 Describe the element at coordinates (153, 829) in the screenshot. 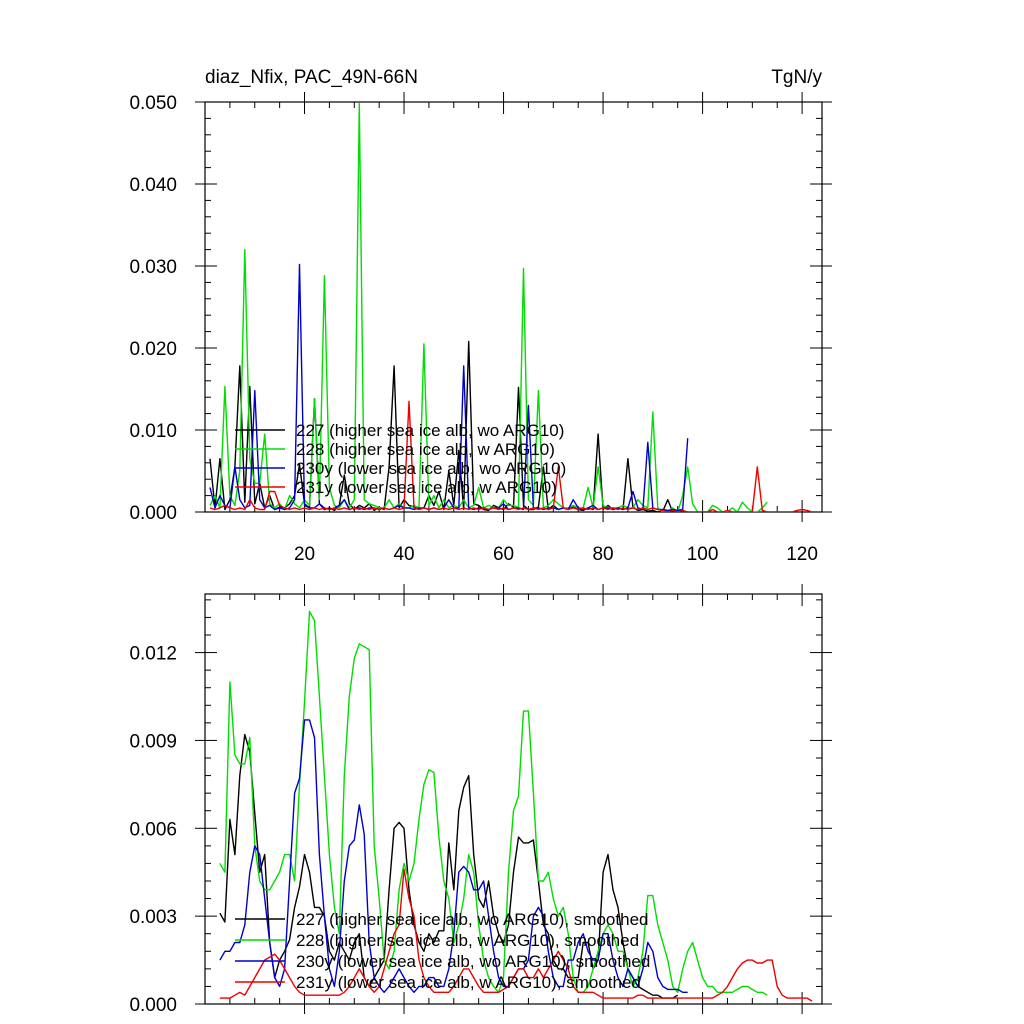

I see `y-tick-label: 0.006` at that location.